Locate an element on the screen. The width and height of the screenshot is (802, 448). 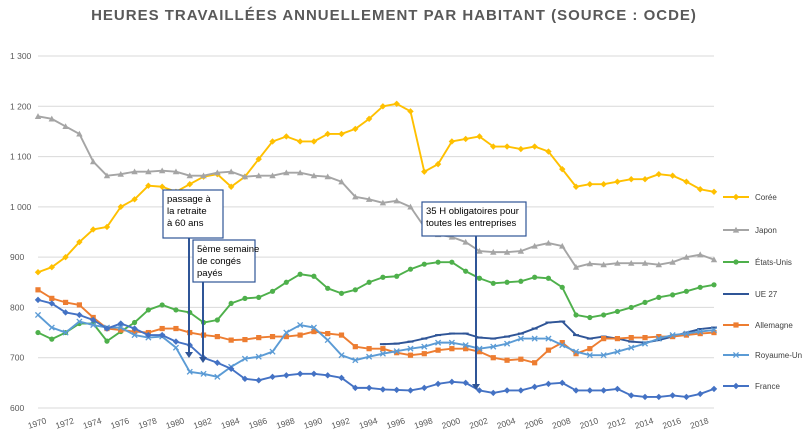
series-line is located at coordinates (548, 333).